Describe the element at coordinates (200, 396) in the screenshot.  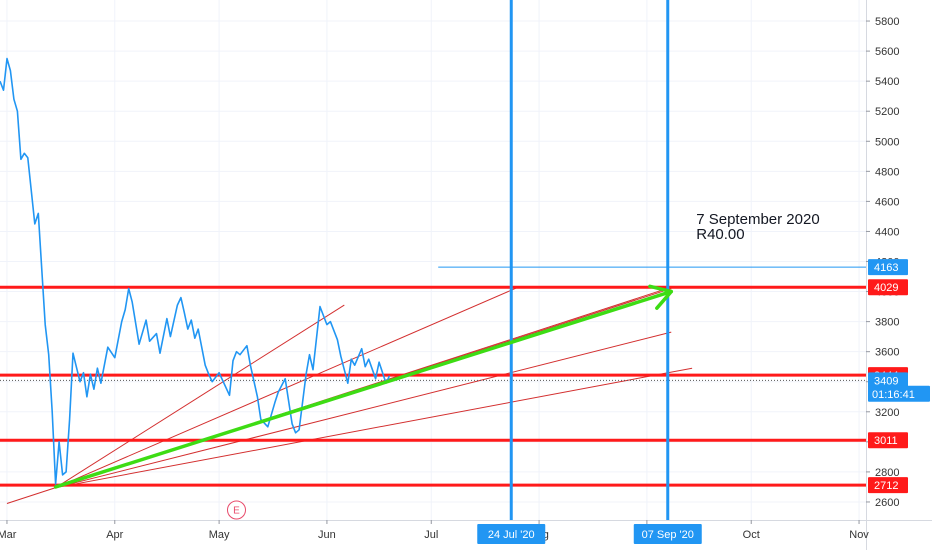
I see `fan-line` at that location.